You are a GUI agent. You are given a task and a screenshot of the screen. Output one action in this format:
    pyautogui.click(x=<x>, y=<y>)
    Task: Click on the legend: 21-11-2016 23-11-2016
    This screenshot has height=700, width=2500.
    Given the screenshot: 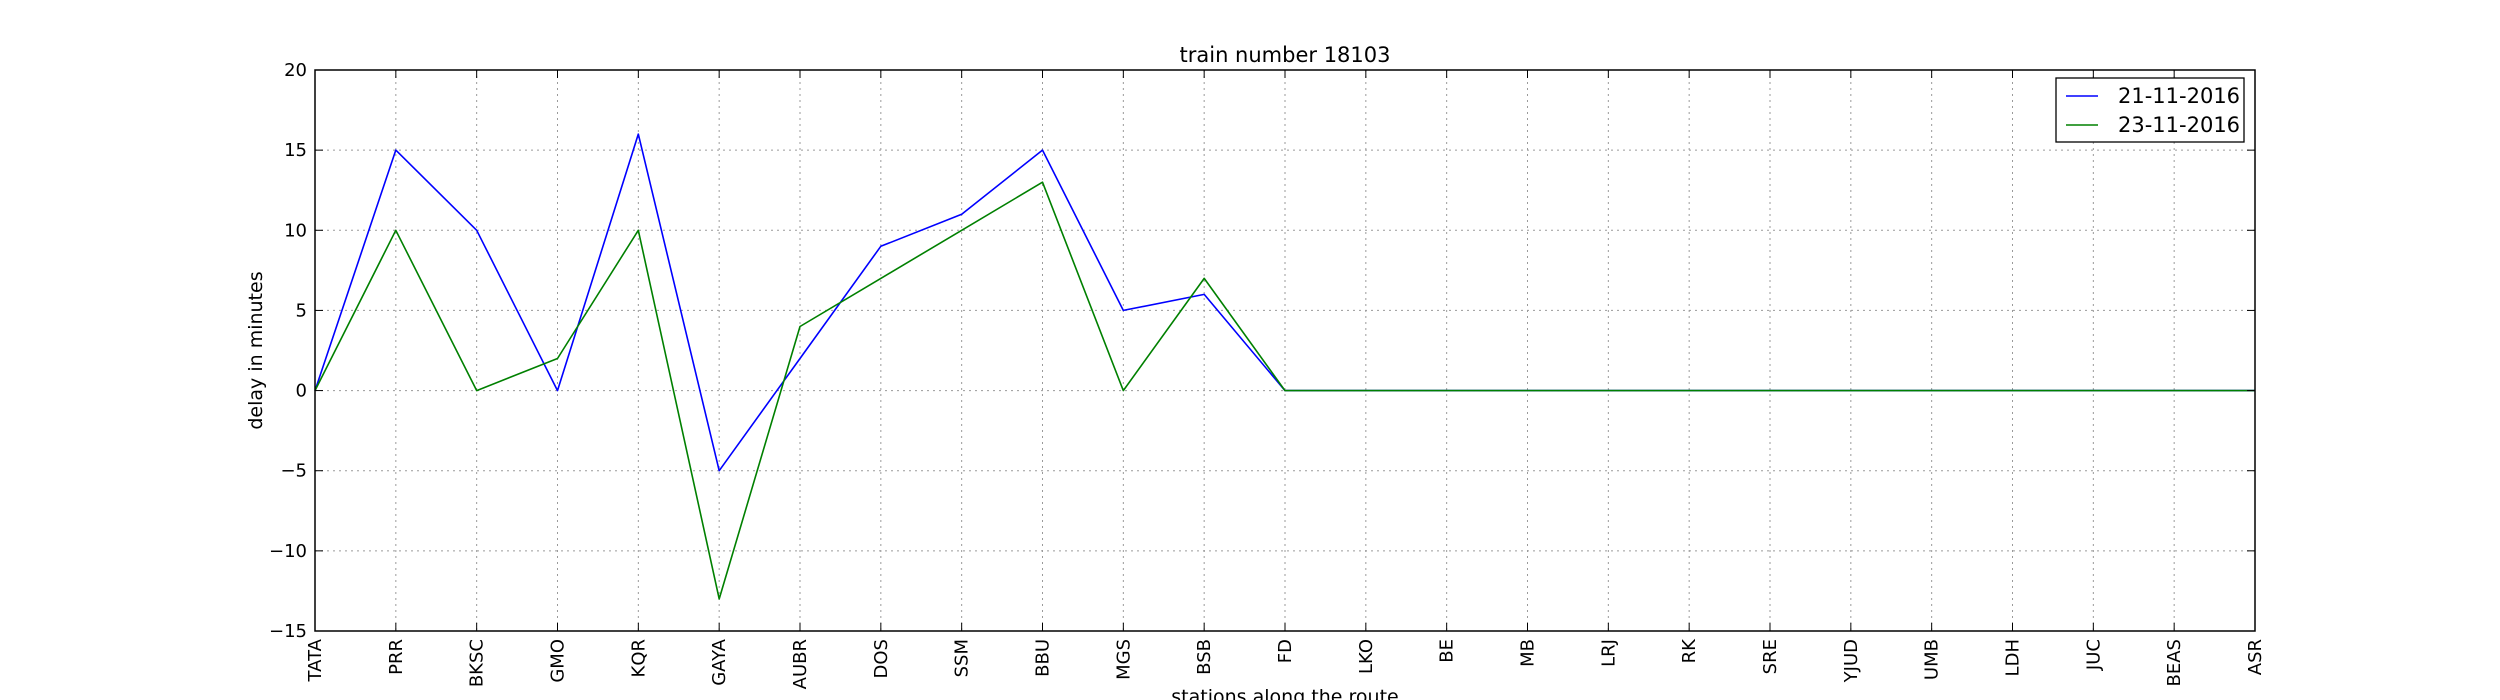 What is the action you would take?
    pyautogui.click(x=2150, y=110)
    